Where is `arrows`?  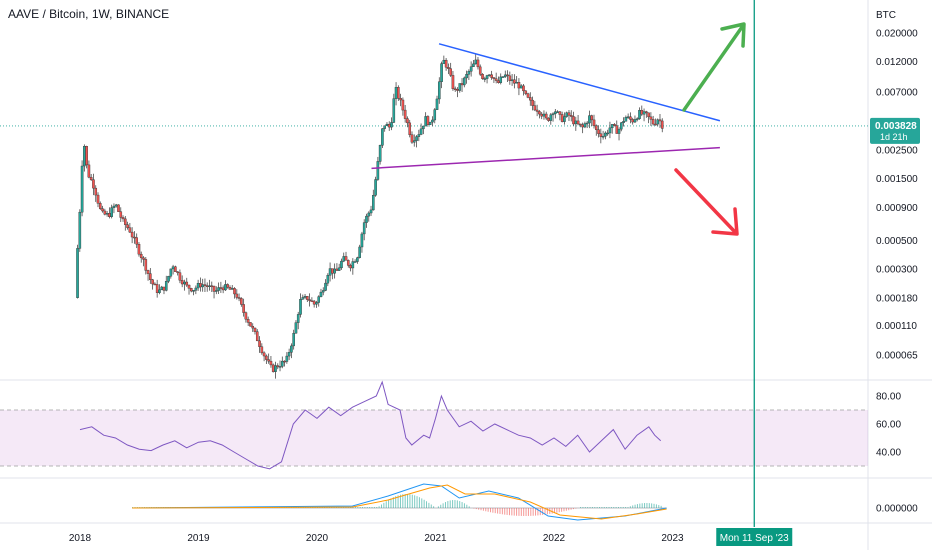 arrows is located at coordinates (710, 129).